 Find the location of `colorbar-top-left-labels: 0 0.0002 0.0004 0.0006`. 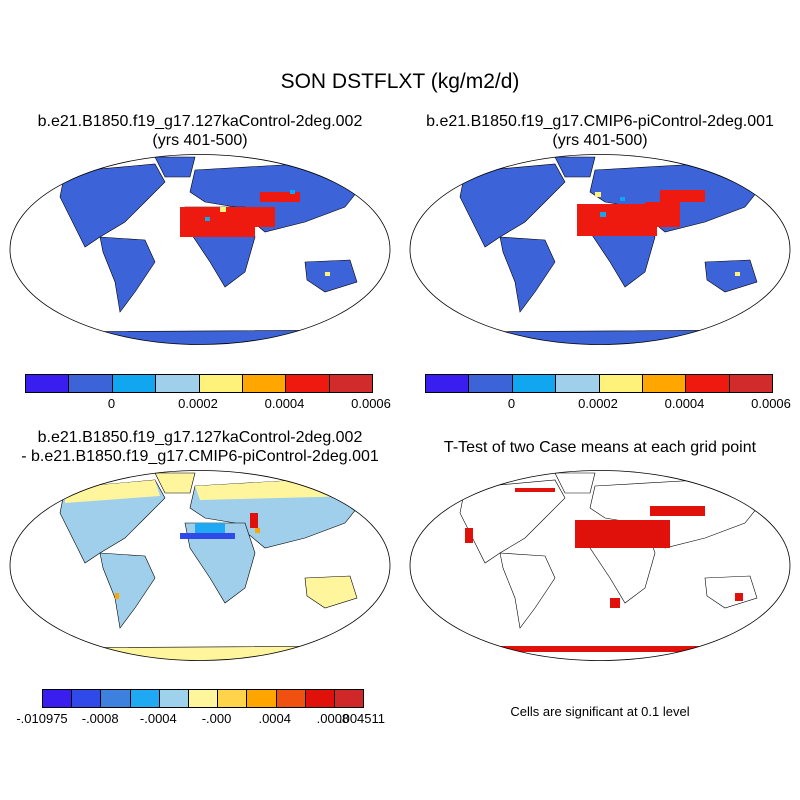

colorbar-top-left-labels: 0 0.0002 0.0004 0.0006 is located at coordinates (208, 404).